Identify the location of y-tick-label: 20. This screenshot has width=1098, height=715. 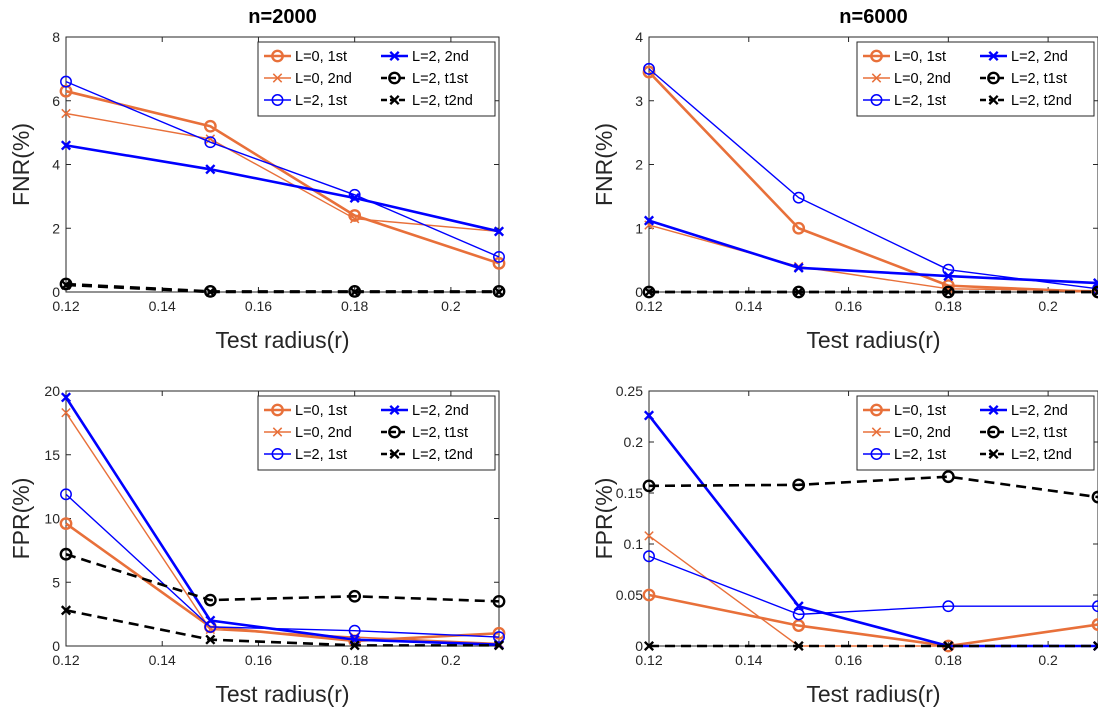
(52, 391).